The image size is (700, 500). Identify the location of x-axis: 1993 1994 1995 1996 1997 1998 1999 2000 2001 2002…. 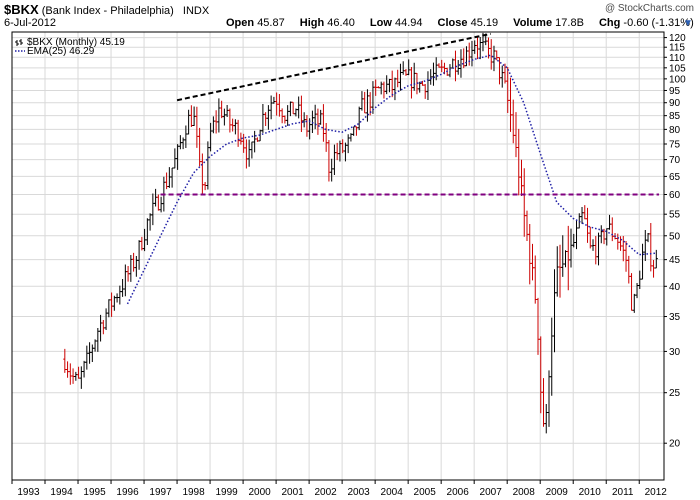
(339, 489).